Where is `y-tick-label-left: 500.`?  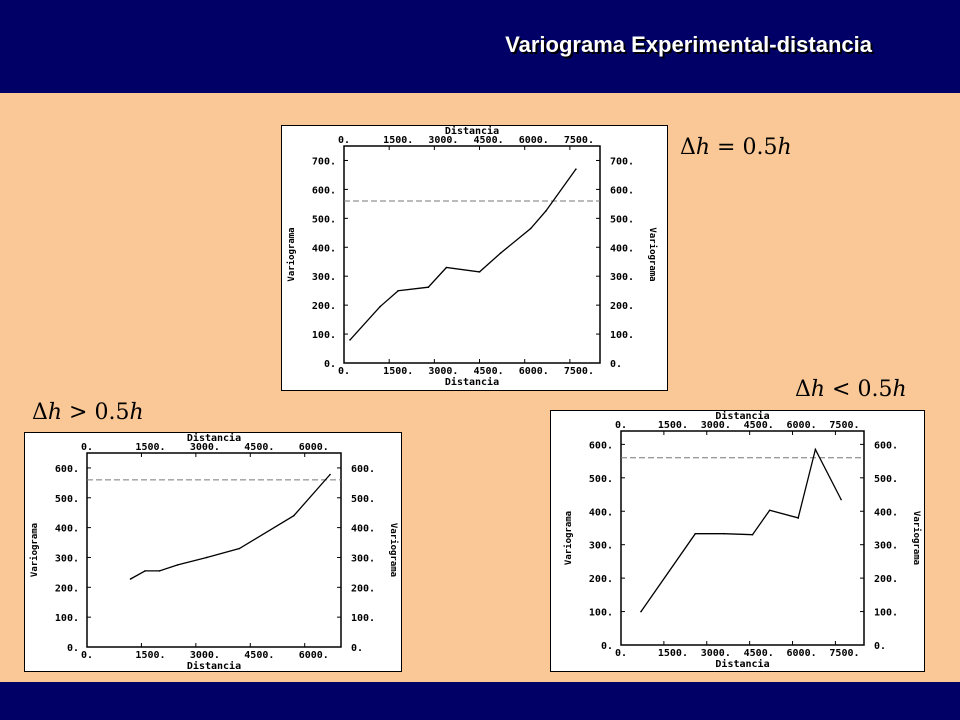 y-tick-label-left: 500. is located at coordinates (324, 219).